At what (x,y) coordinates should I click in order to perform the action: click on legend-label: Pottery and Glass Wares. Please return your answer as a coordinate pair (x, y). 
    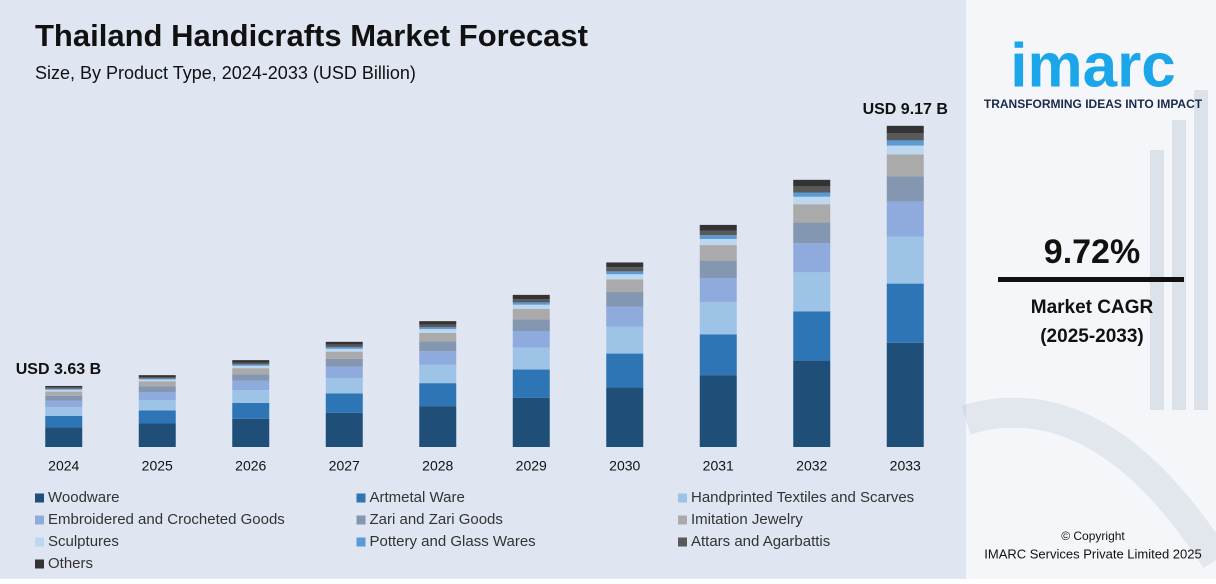
    Looking at the image, I should click on (453, 541).